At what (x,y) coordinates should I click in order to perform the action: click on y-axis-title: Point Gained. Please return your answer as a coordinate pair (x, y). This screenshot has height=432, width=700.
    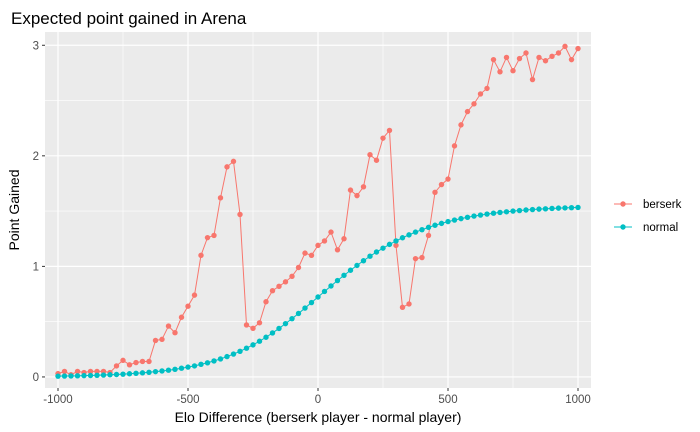
    Looking at the image, I should click on (14, 210).